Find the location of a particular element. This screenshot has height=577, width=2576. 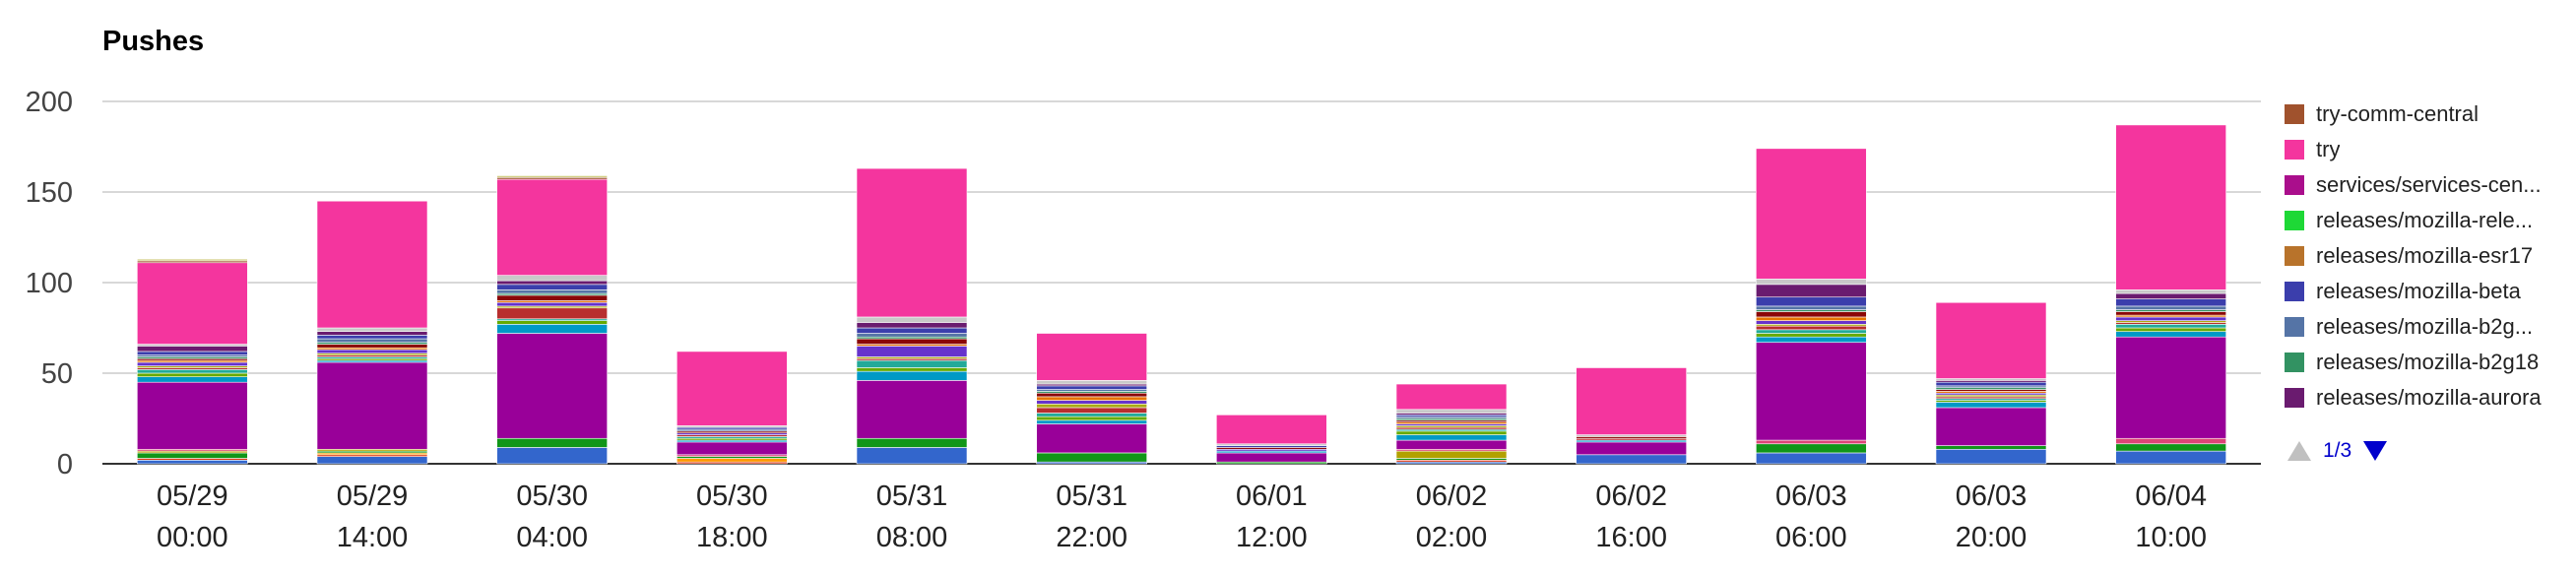

legend-item: releases/mozilla-beta is located at coordinates (2427, 291).